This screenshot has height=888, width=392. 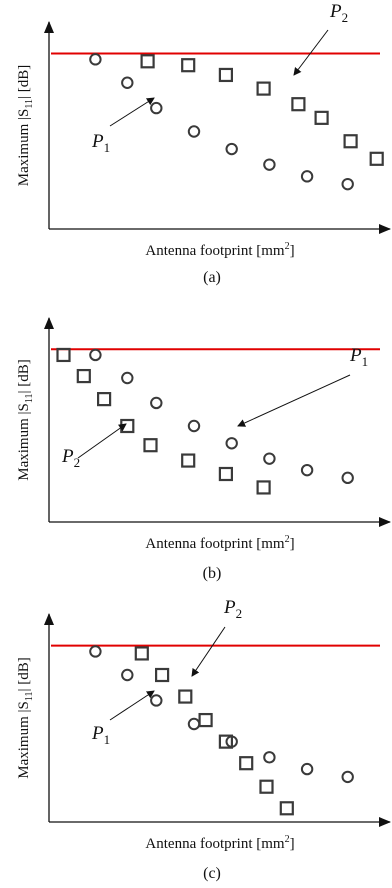 What do you see at coordinates (212, 873) in the screenshot?
I see `panel-caption: (c)` at bounding box center [212, 873].